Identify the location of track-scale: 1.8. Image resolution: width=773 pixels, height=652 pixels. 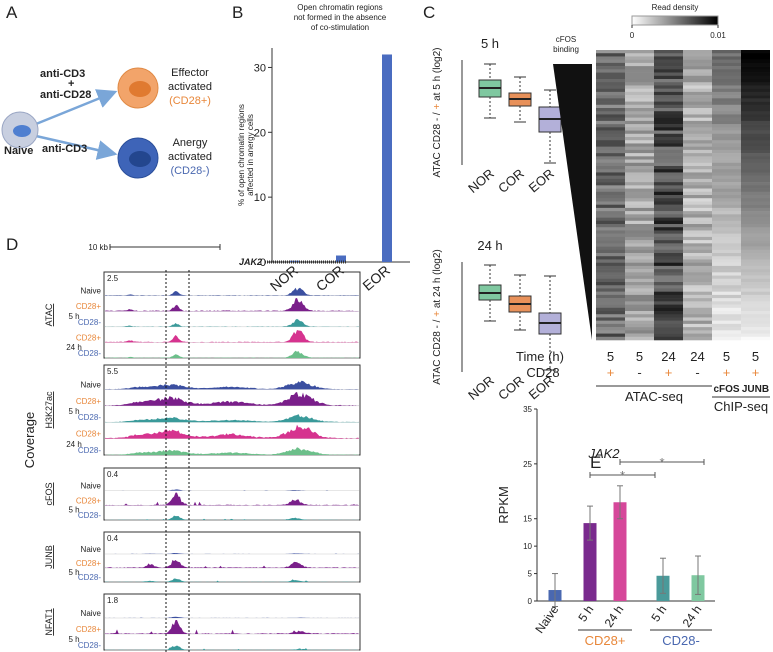
(113, 600).